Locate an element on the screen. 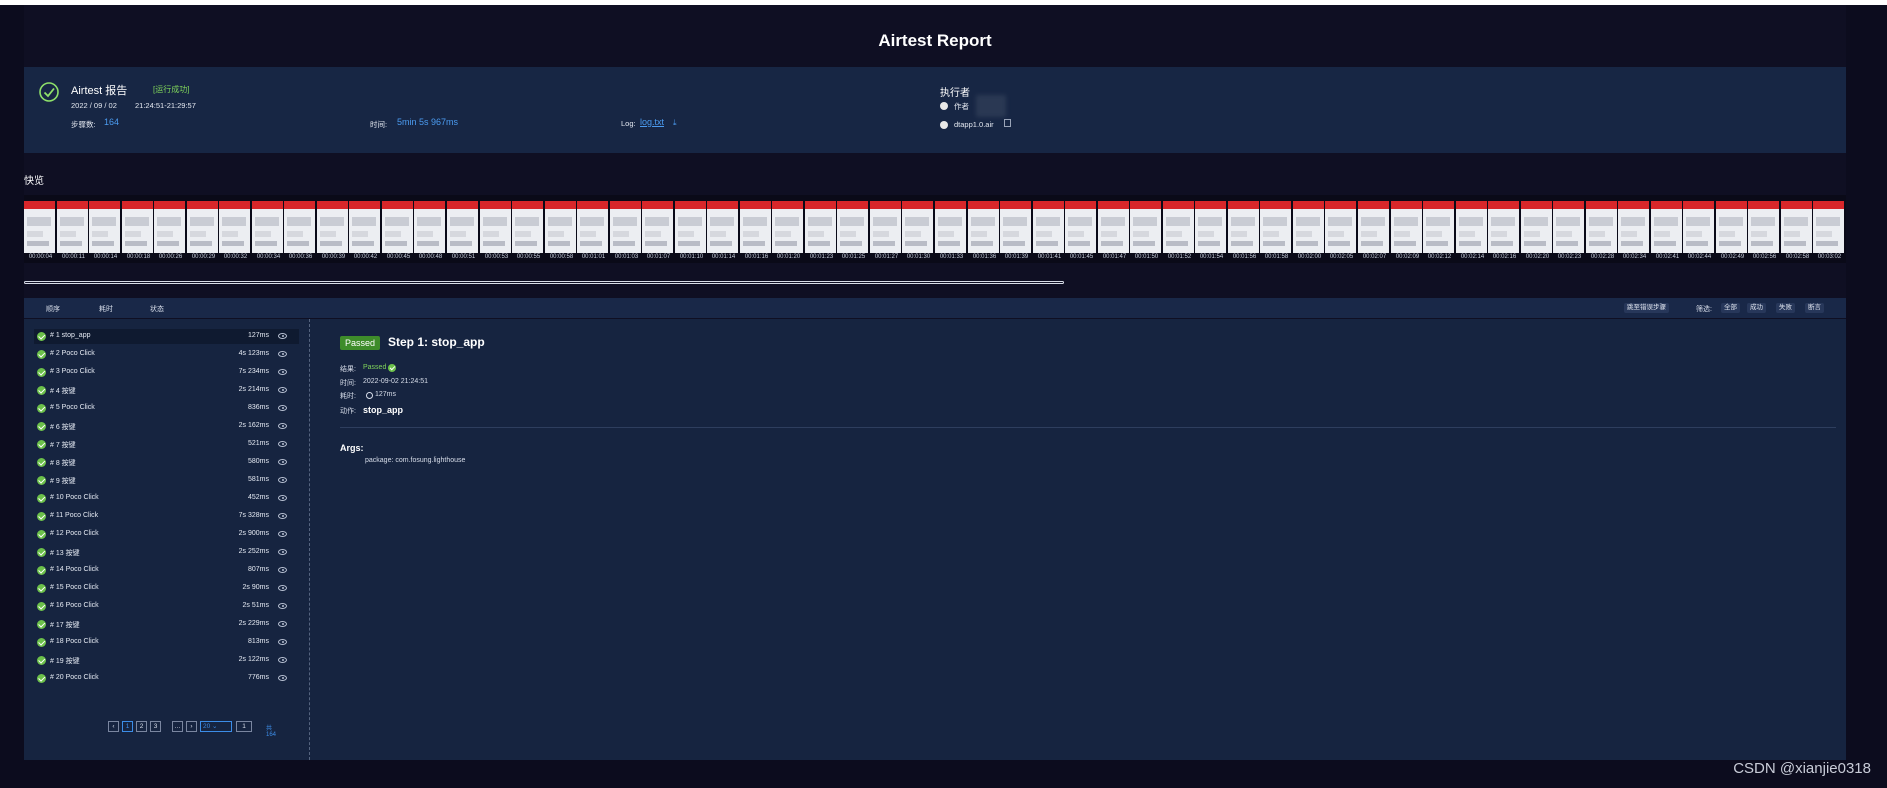 Image resolution: width=1887 pixels, height=788 pixels. page-2-button: 2 is located at coordinates (141, 726).